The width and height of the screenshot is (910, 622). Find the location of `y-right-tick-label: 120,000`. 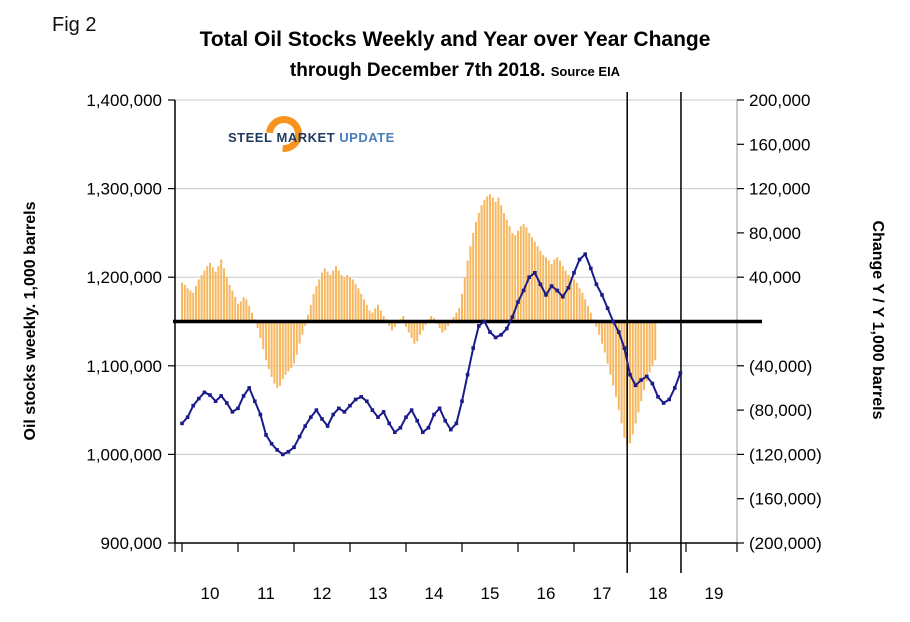

y-right-tick-label: 120,000 is located at coordinates (779, 189).